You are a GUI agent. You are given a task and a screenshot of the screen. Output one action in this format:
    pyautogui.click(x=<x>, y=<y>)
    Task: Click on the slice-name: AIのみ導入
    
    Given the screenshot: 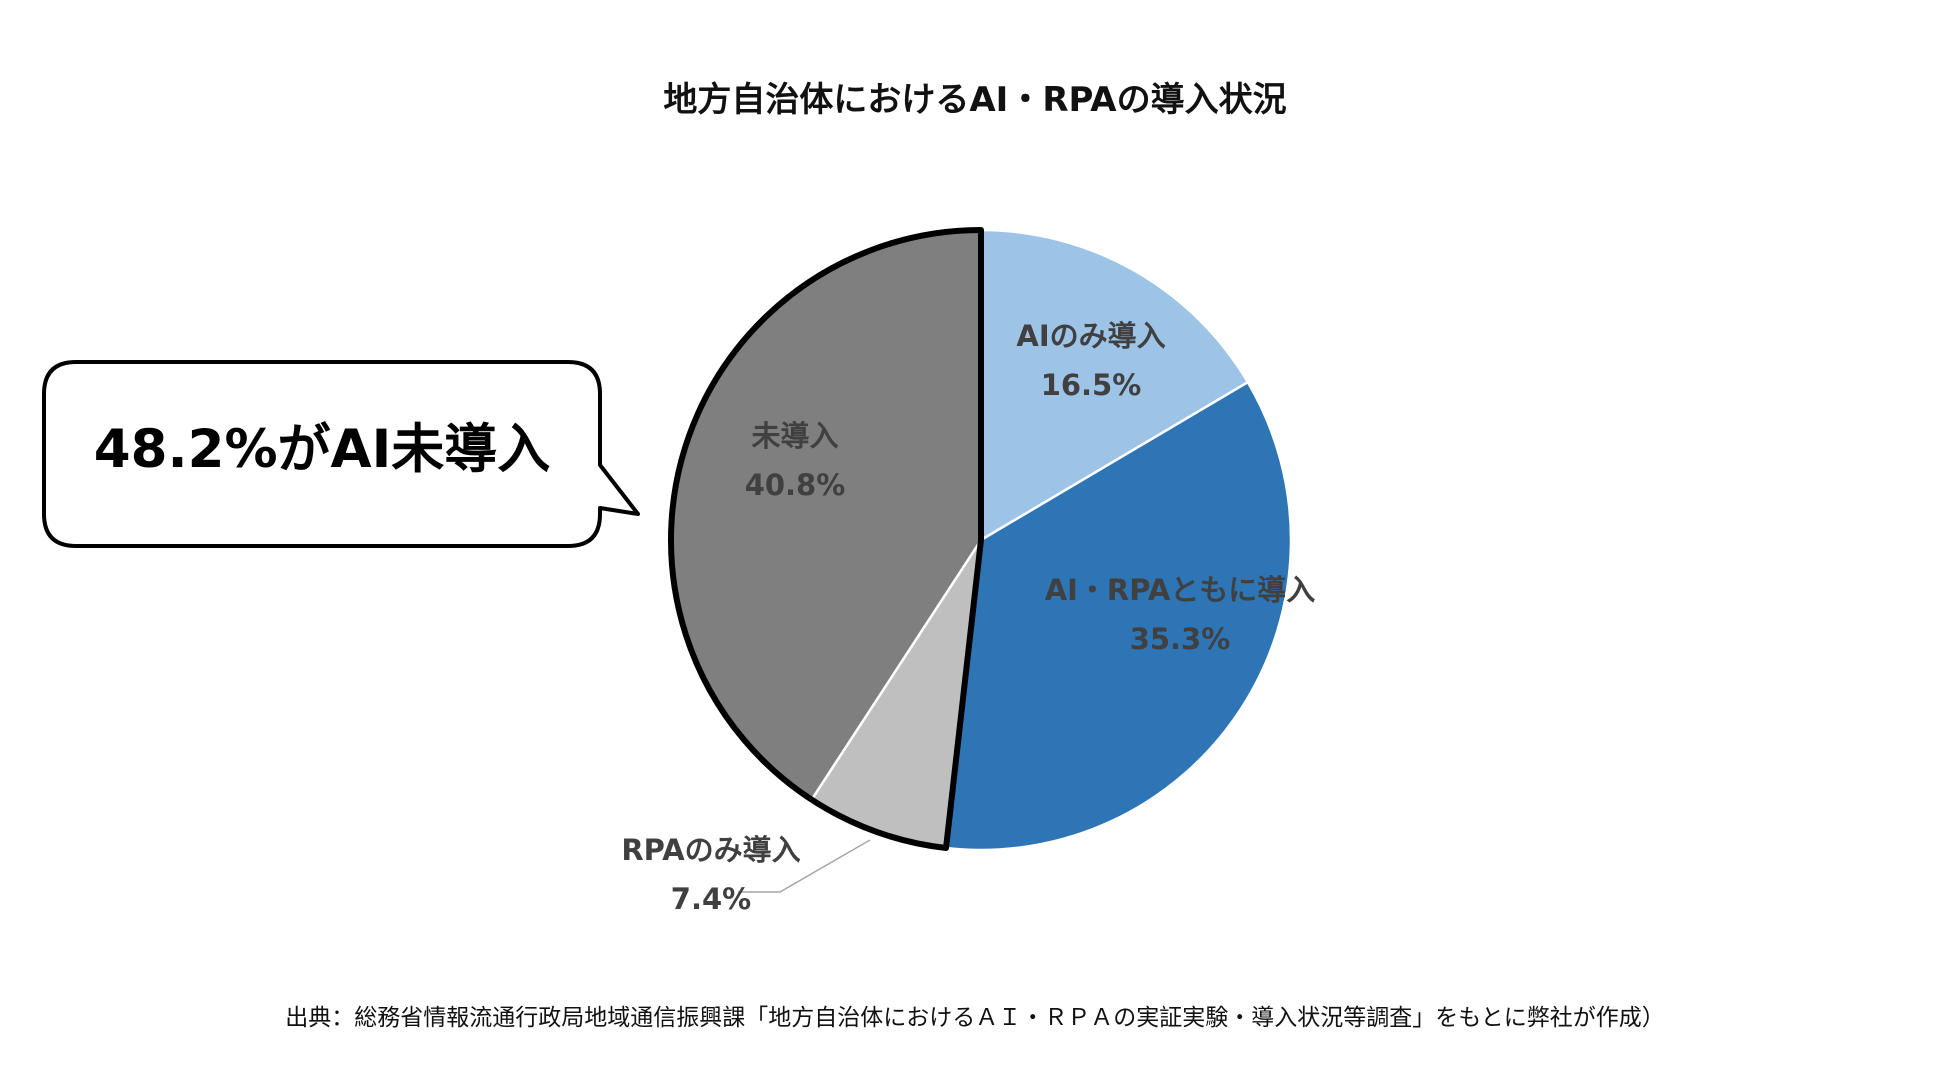 What is the action you would take?
    pyautogui.click(x=1091, y=336)
    